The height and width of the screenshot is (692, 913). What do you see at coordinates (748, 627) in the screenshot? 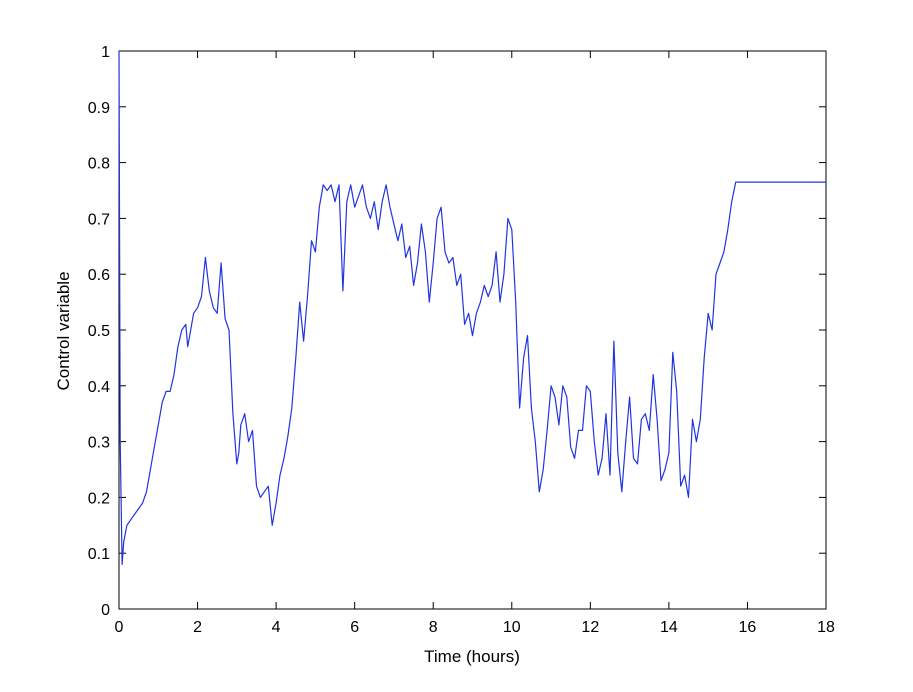
I see `x-tick-label: 16` at bounding box center [748, 627].